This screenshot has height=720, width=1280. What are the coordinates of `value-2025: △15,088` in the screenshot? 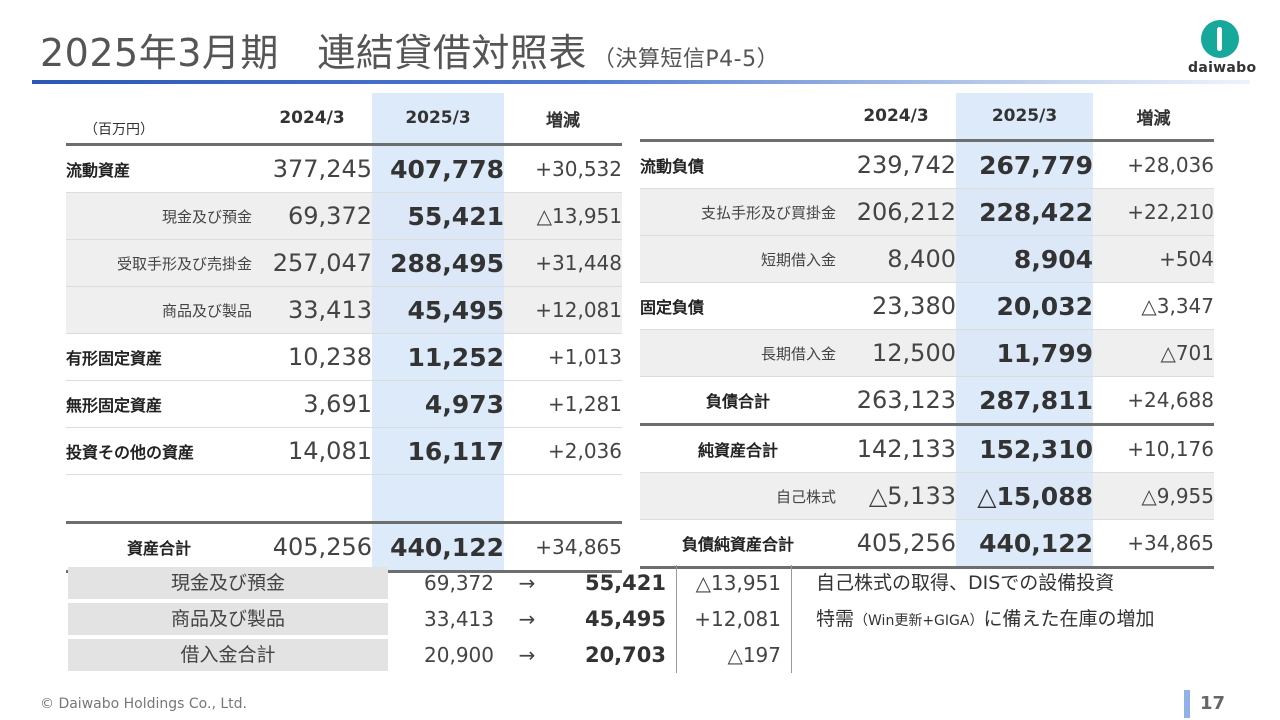 It's located at (1024, 496).